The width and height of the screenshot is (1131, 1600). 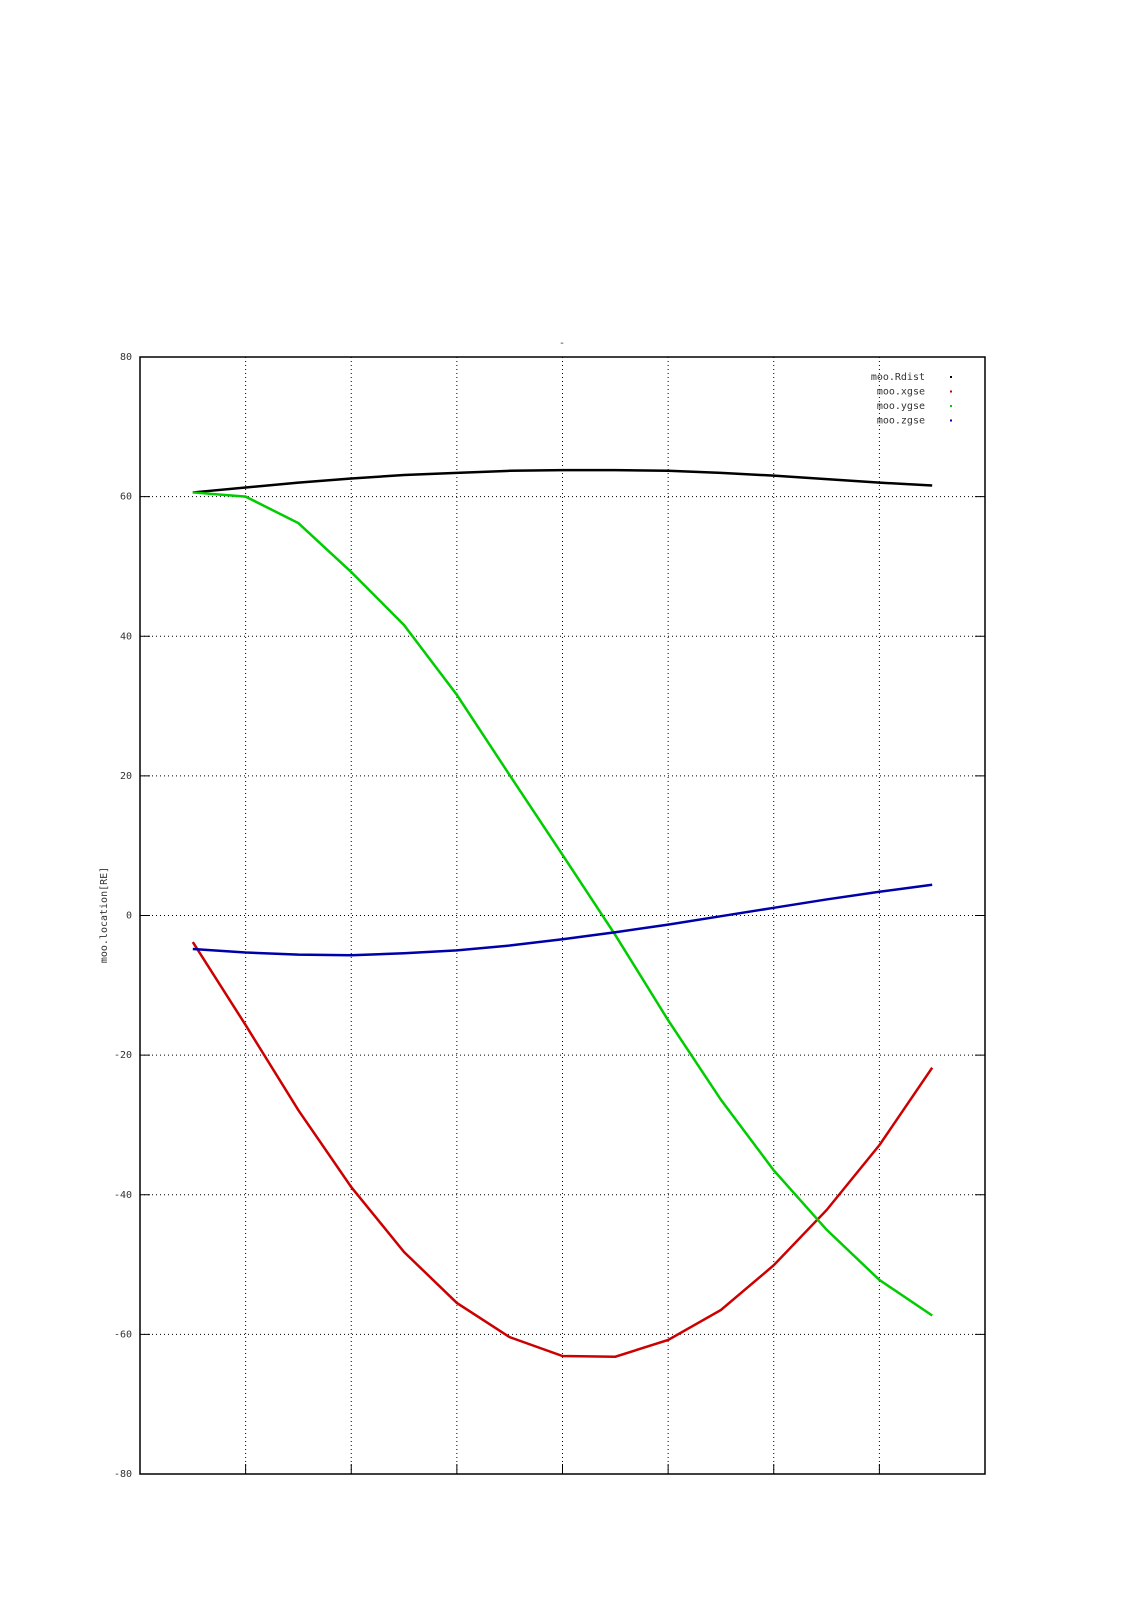 What do you see at coordinates (126, 776) in the screenshot?
I see `y-tick-label: 20` at bounding box center [126, 776].